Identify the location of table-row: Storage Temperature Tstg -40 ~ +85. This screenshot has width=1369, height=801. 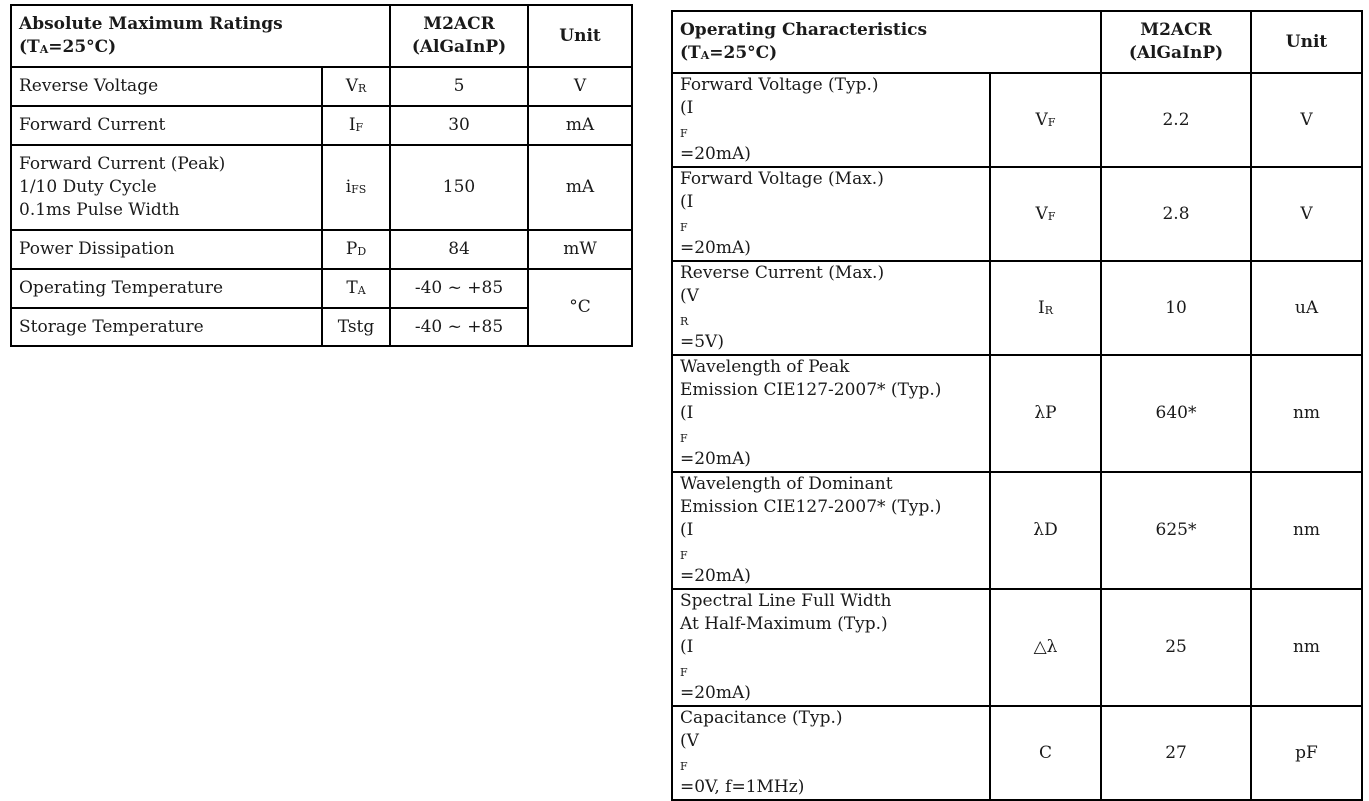
(321, 327).